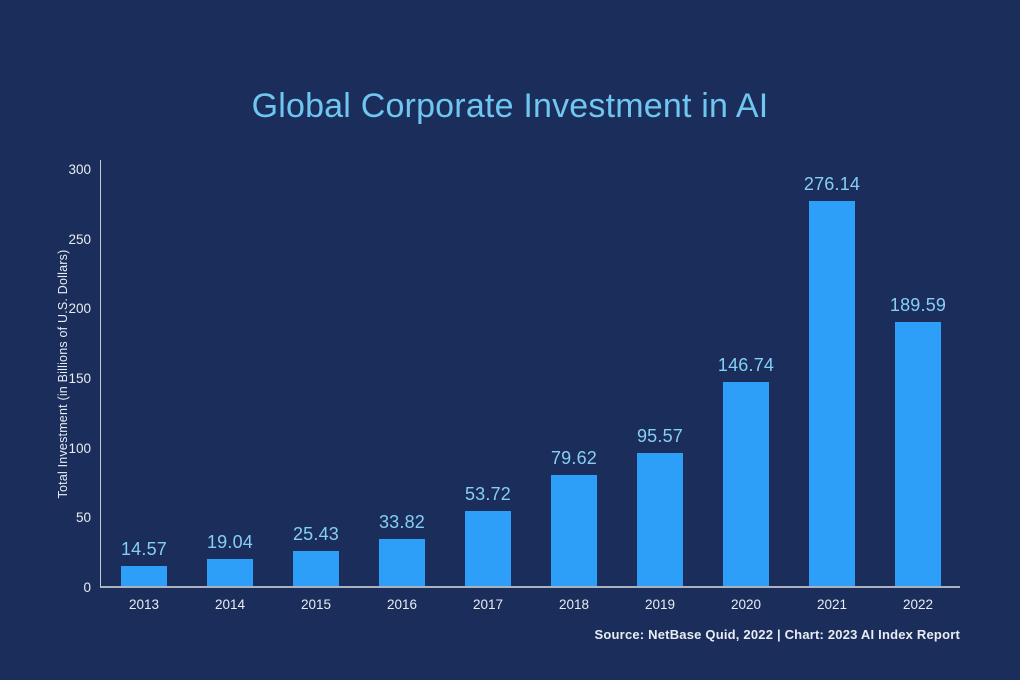 This screenshot has width=1020, height=680. Describe the element at coordinates (918, 604) in the screenshot. I see `x-tick-label: 2022` at that location.